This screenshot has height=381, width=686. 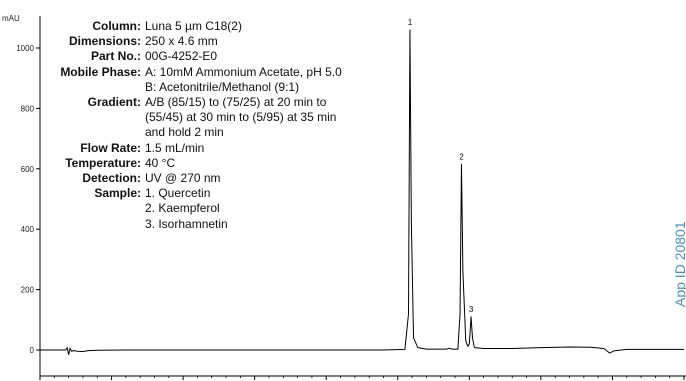 I want to click on condition-value: (55/45) at 30 min to (5/95) at 35 min, so click(x=241, y=117).